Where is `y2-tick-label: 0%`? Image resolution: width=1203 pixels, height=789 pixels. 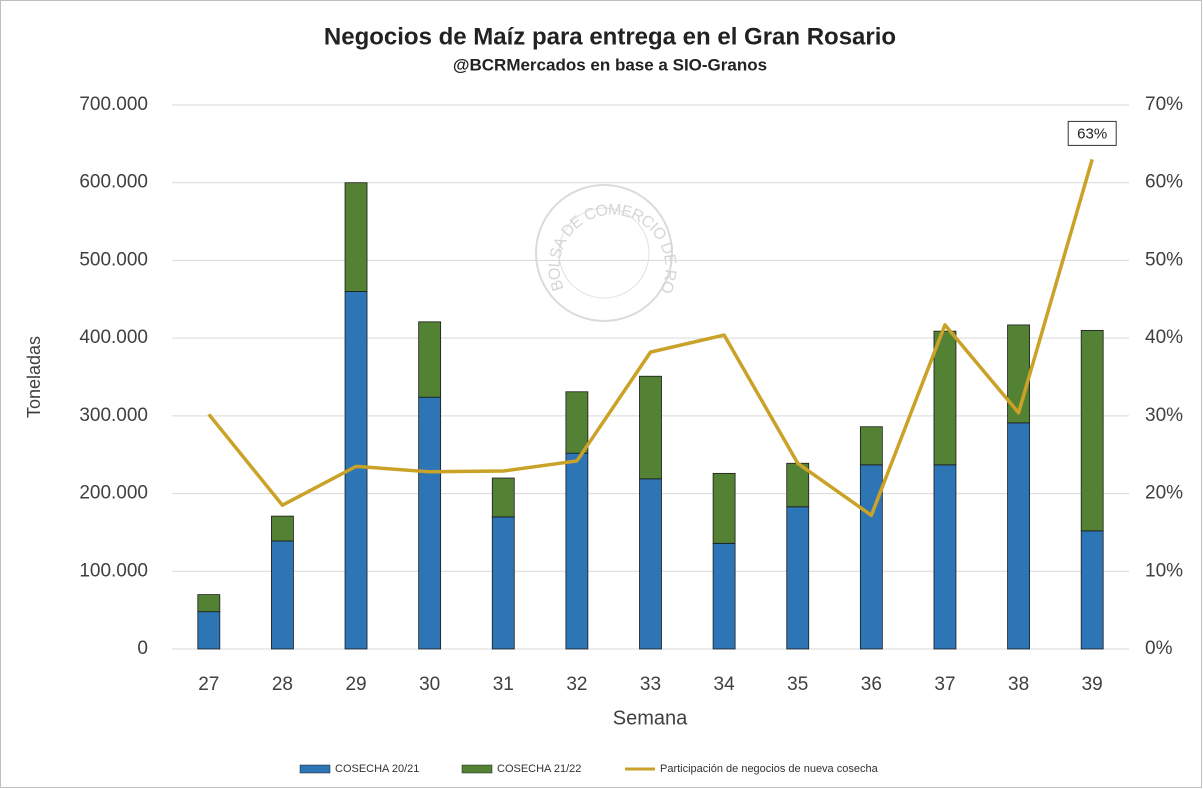
y2-tick-label: 0% is located at coordinates (1159, 648).